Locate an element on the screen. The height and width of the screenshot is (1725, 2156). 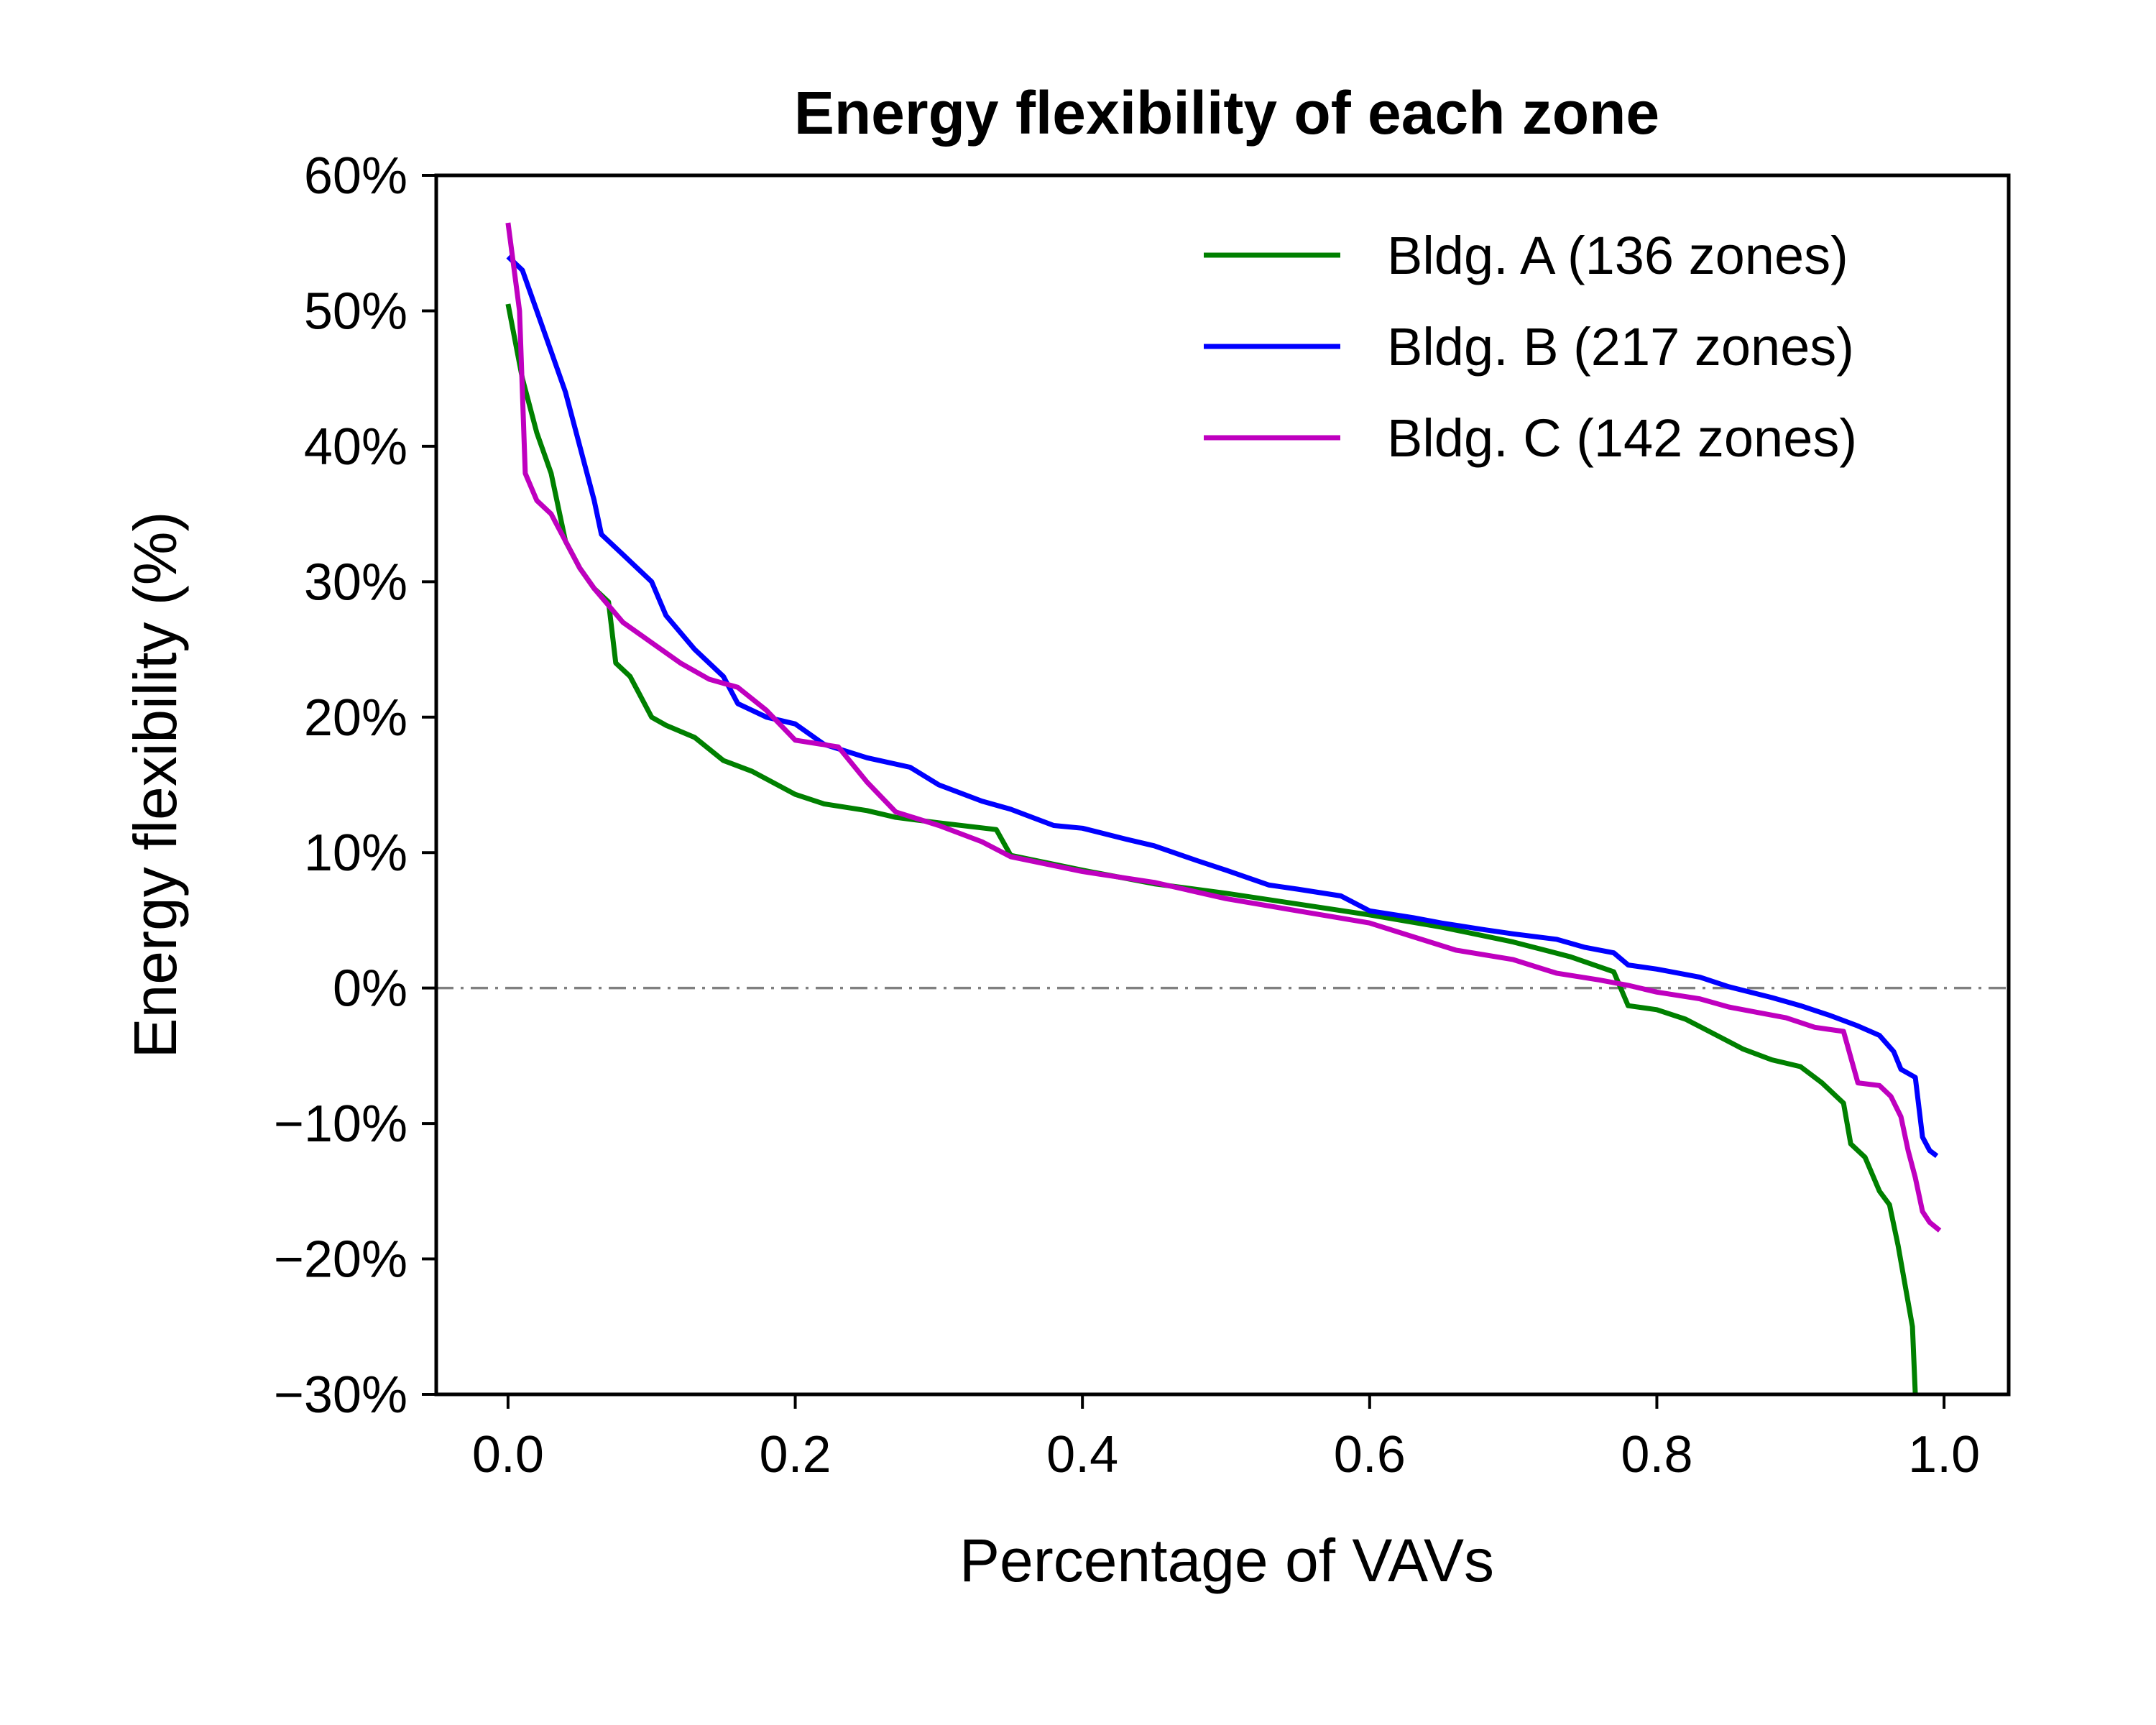
x-axis-ticks: 0.0 0.2 0.4 0.6 0.8 1.0 is located at coordinates (1226, 1439).